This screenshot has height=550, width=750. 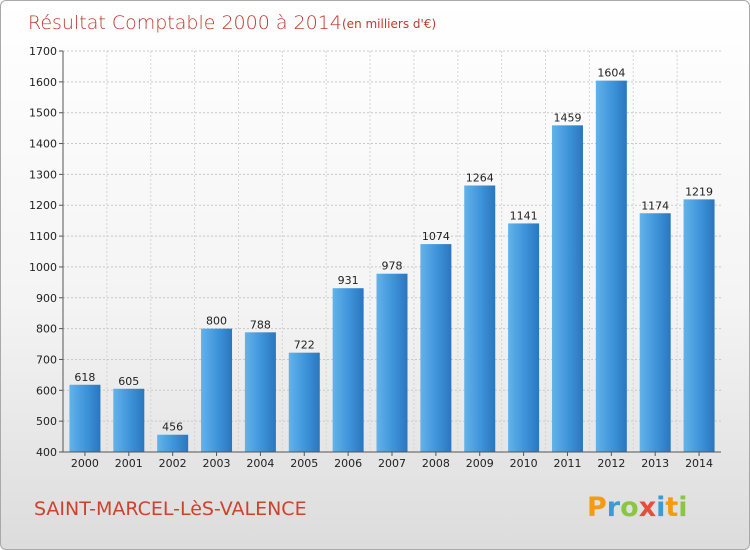 I want to click on bar-2008, so click(x=436, y=348).